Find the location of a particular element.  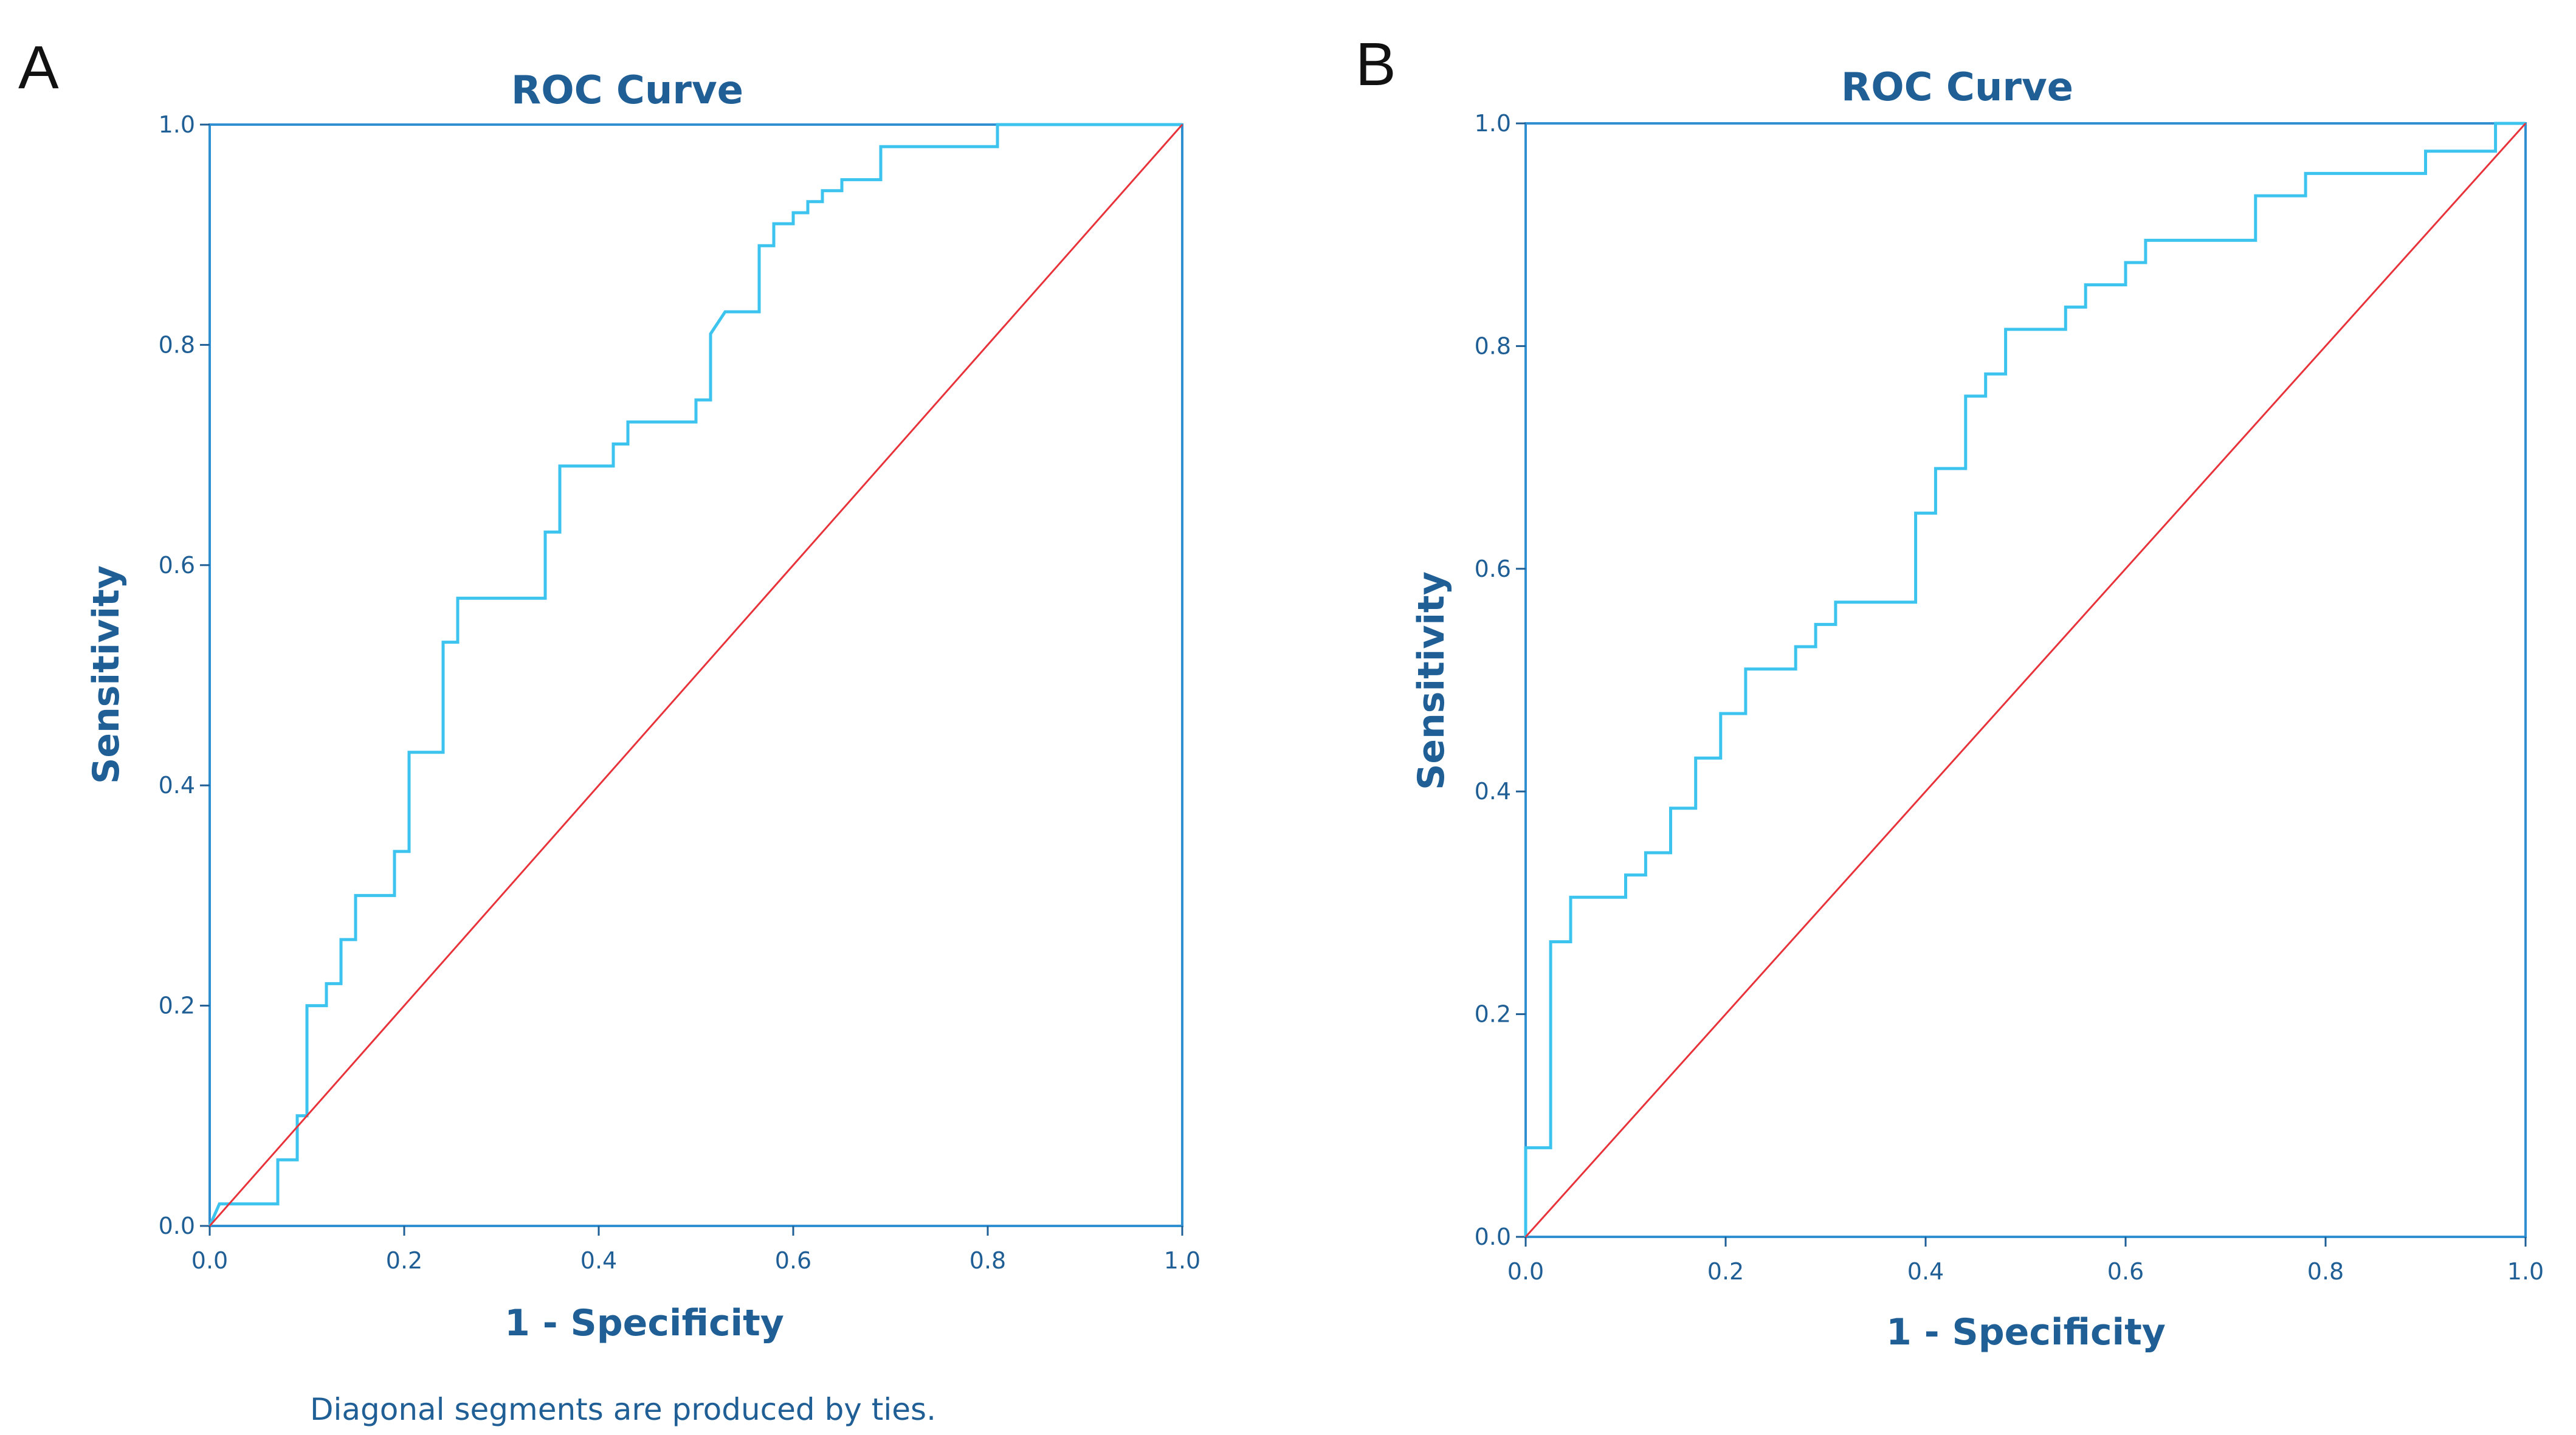

panel-letter-b: B is located at coordinates (1375, 64).